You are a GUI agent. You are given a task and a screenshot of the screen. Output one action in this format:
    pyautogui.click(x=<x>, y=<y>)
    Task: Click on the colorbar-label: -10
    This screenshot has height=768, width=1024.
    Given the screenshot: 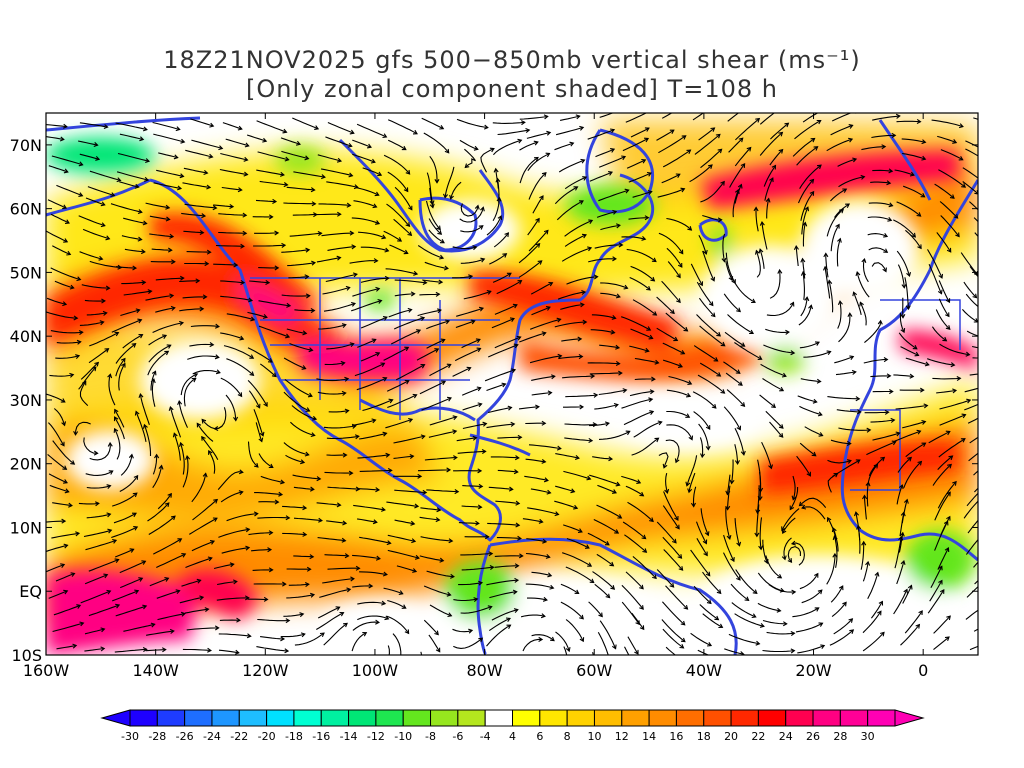 What is the action you would take?
    pyautogui.click(x=403, y=736)
    